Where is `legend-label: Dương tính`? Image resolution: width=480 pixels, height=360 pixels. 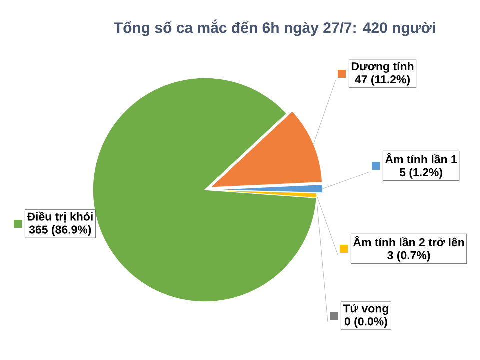 legend-label: Dương tính is located at coordinates (383, 67).